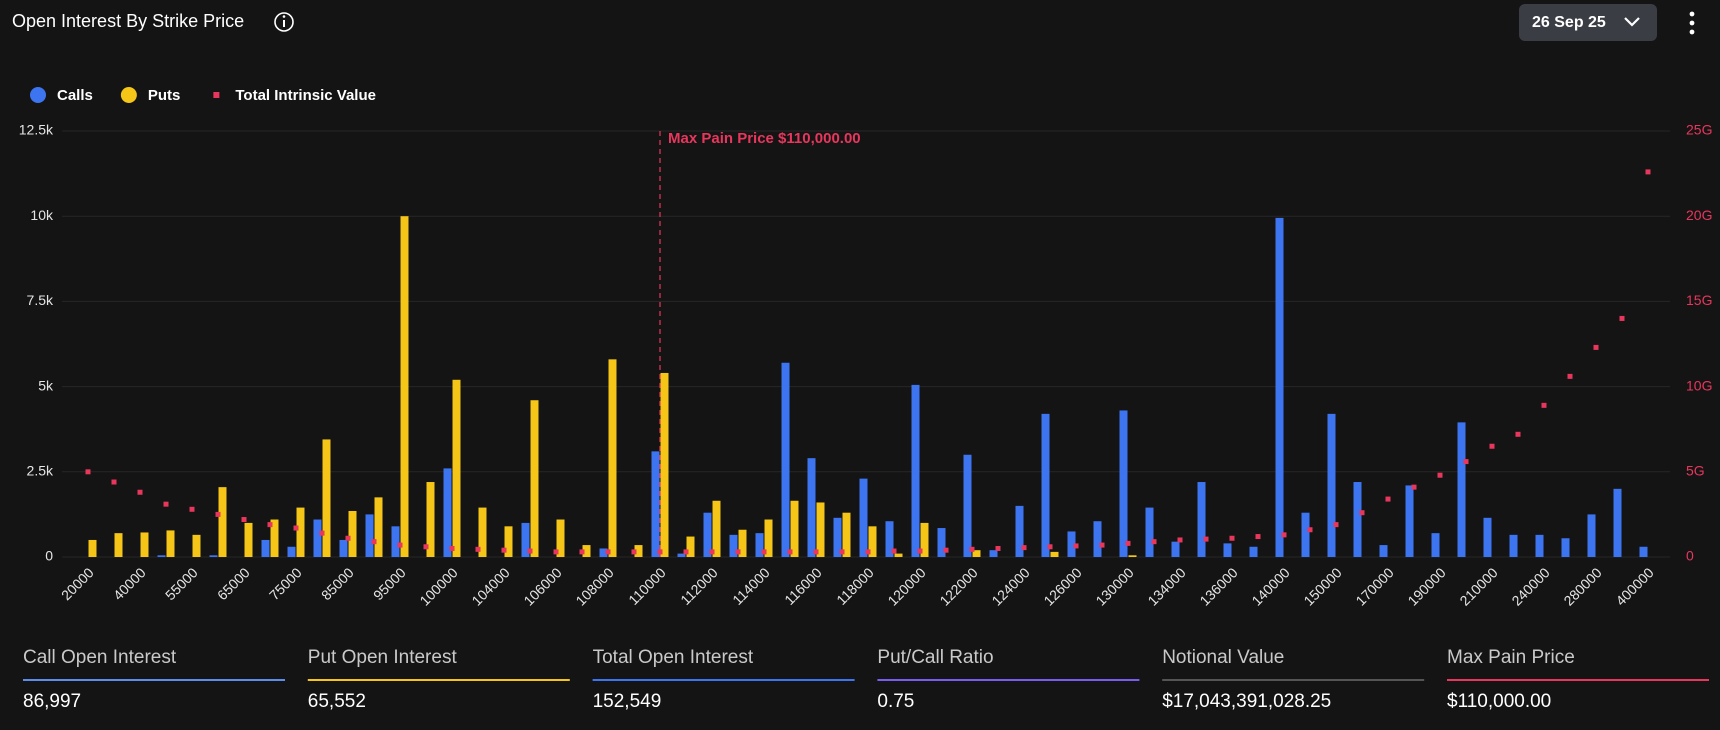 This screenshot has width=1720, height=730. What do you see at coordinates (906, 586) in the screenshot?
I see `x-tick-label: 120000` at bounding box center [906, 586].